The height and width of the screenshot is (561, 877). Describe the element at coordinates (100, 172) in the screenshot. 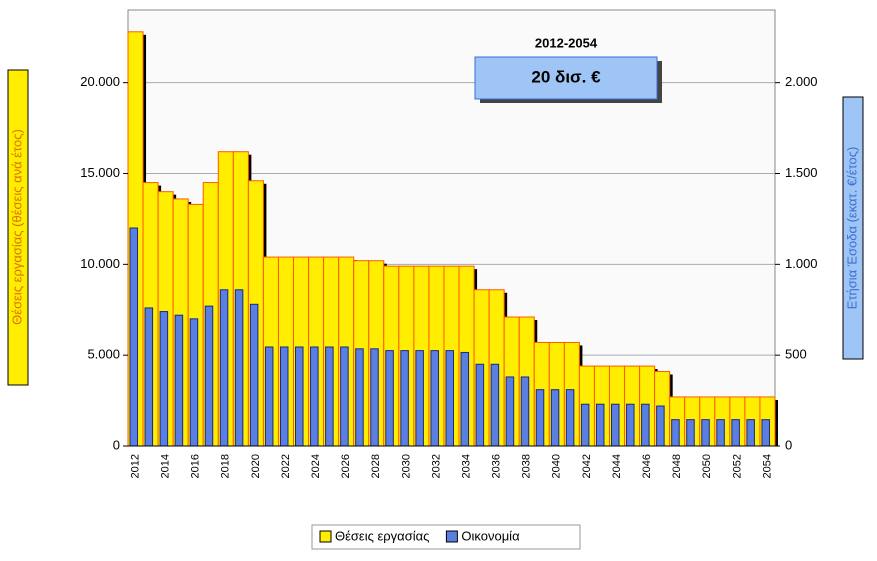

I see `y-tick-label: 15.000` at that location.